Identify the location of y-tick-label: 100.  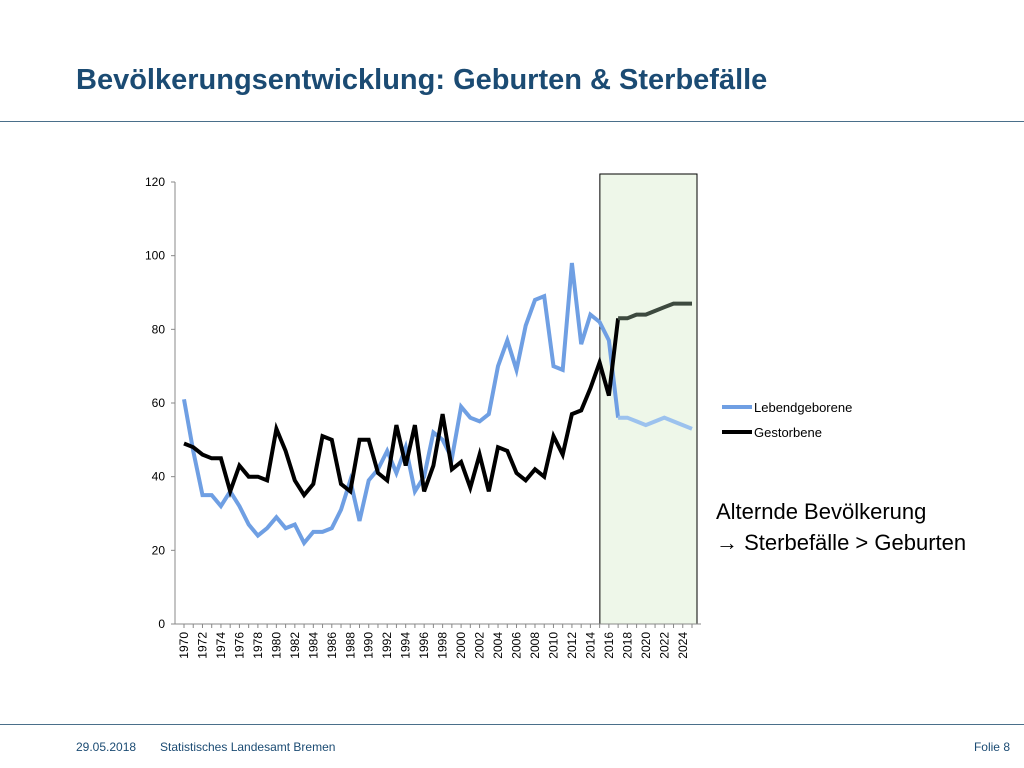
(155, 256).